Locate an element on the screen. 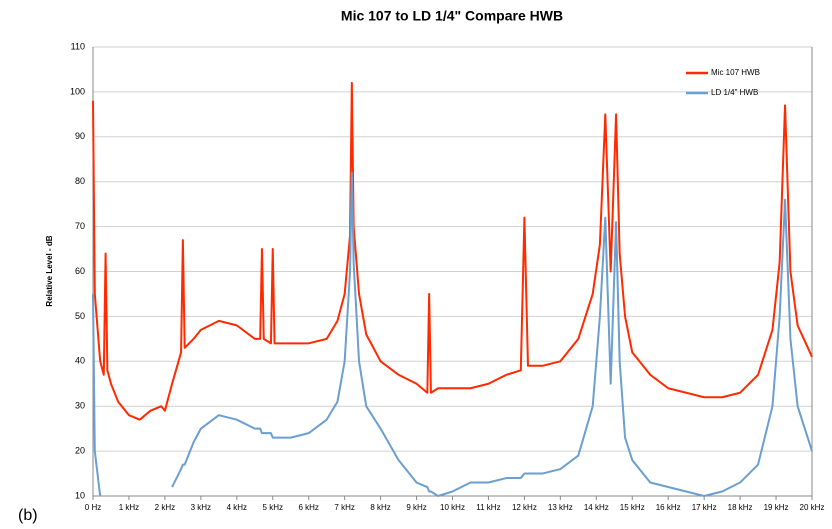 This screenshot has width=832, height=529. y-tick-label: 100 is located at coordinates (77, 91).